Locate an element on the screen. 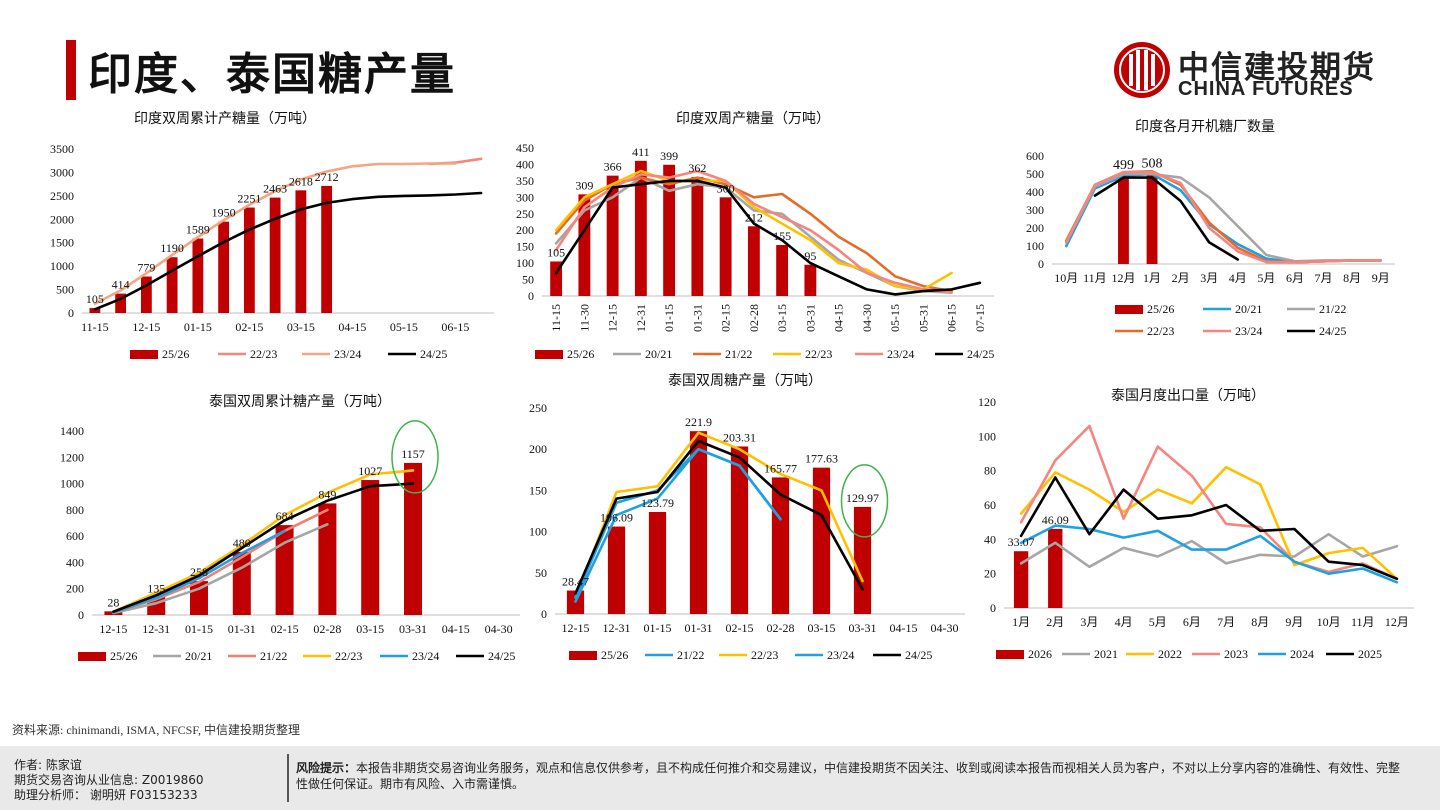 Image resolution: width=1440 pixels, height=810 pixels. y-tick-label: 50 is located at coordinates (528, 280).